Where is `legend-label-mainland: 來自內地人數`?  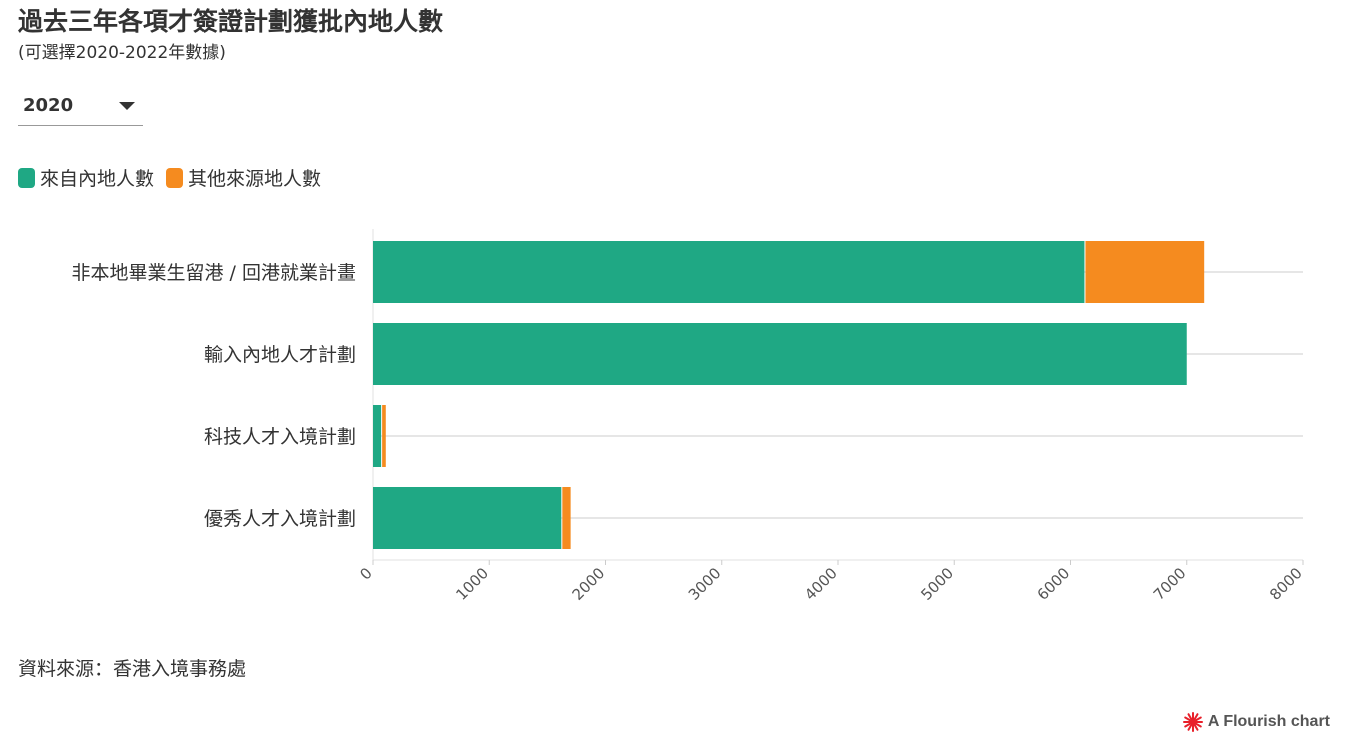 legend-label-mainland: 來自內地人數 is located at coordinates (97, 179).